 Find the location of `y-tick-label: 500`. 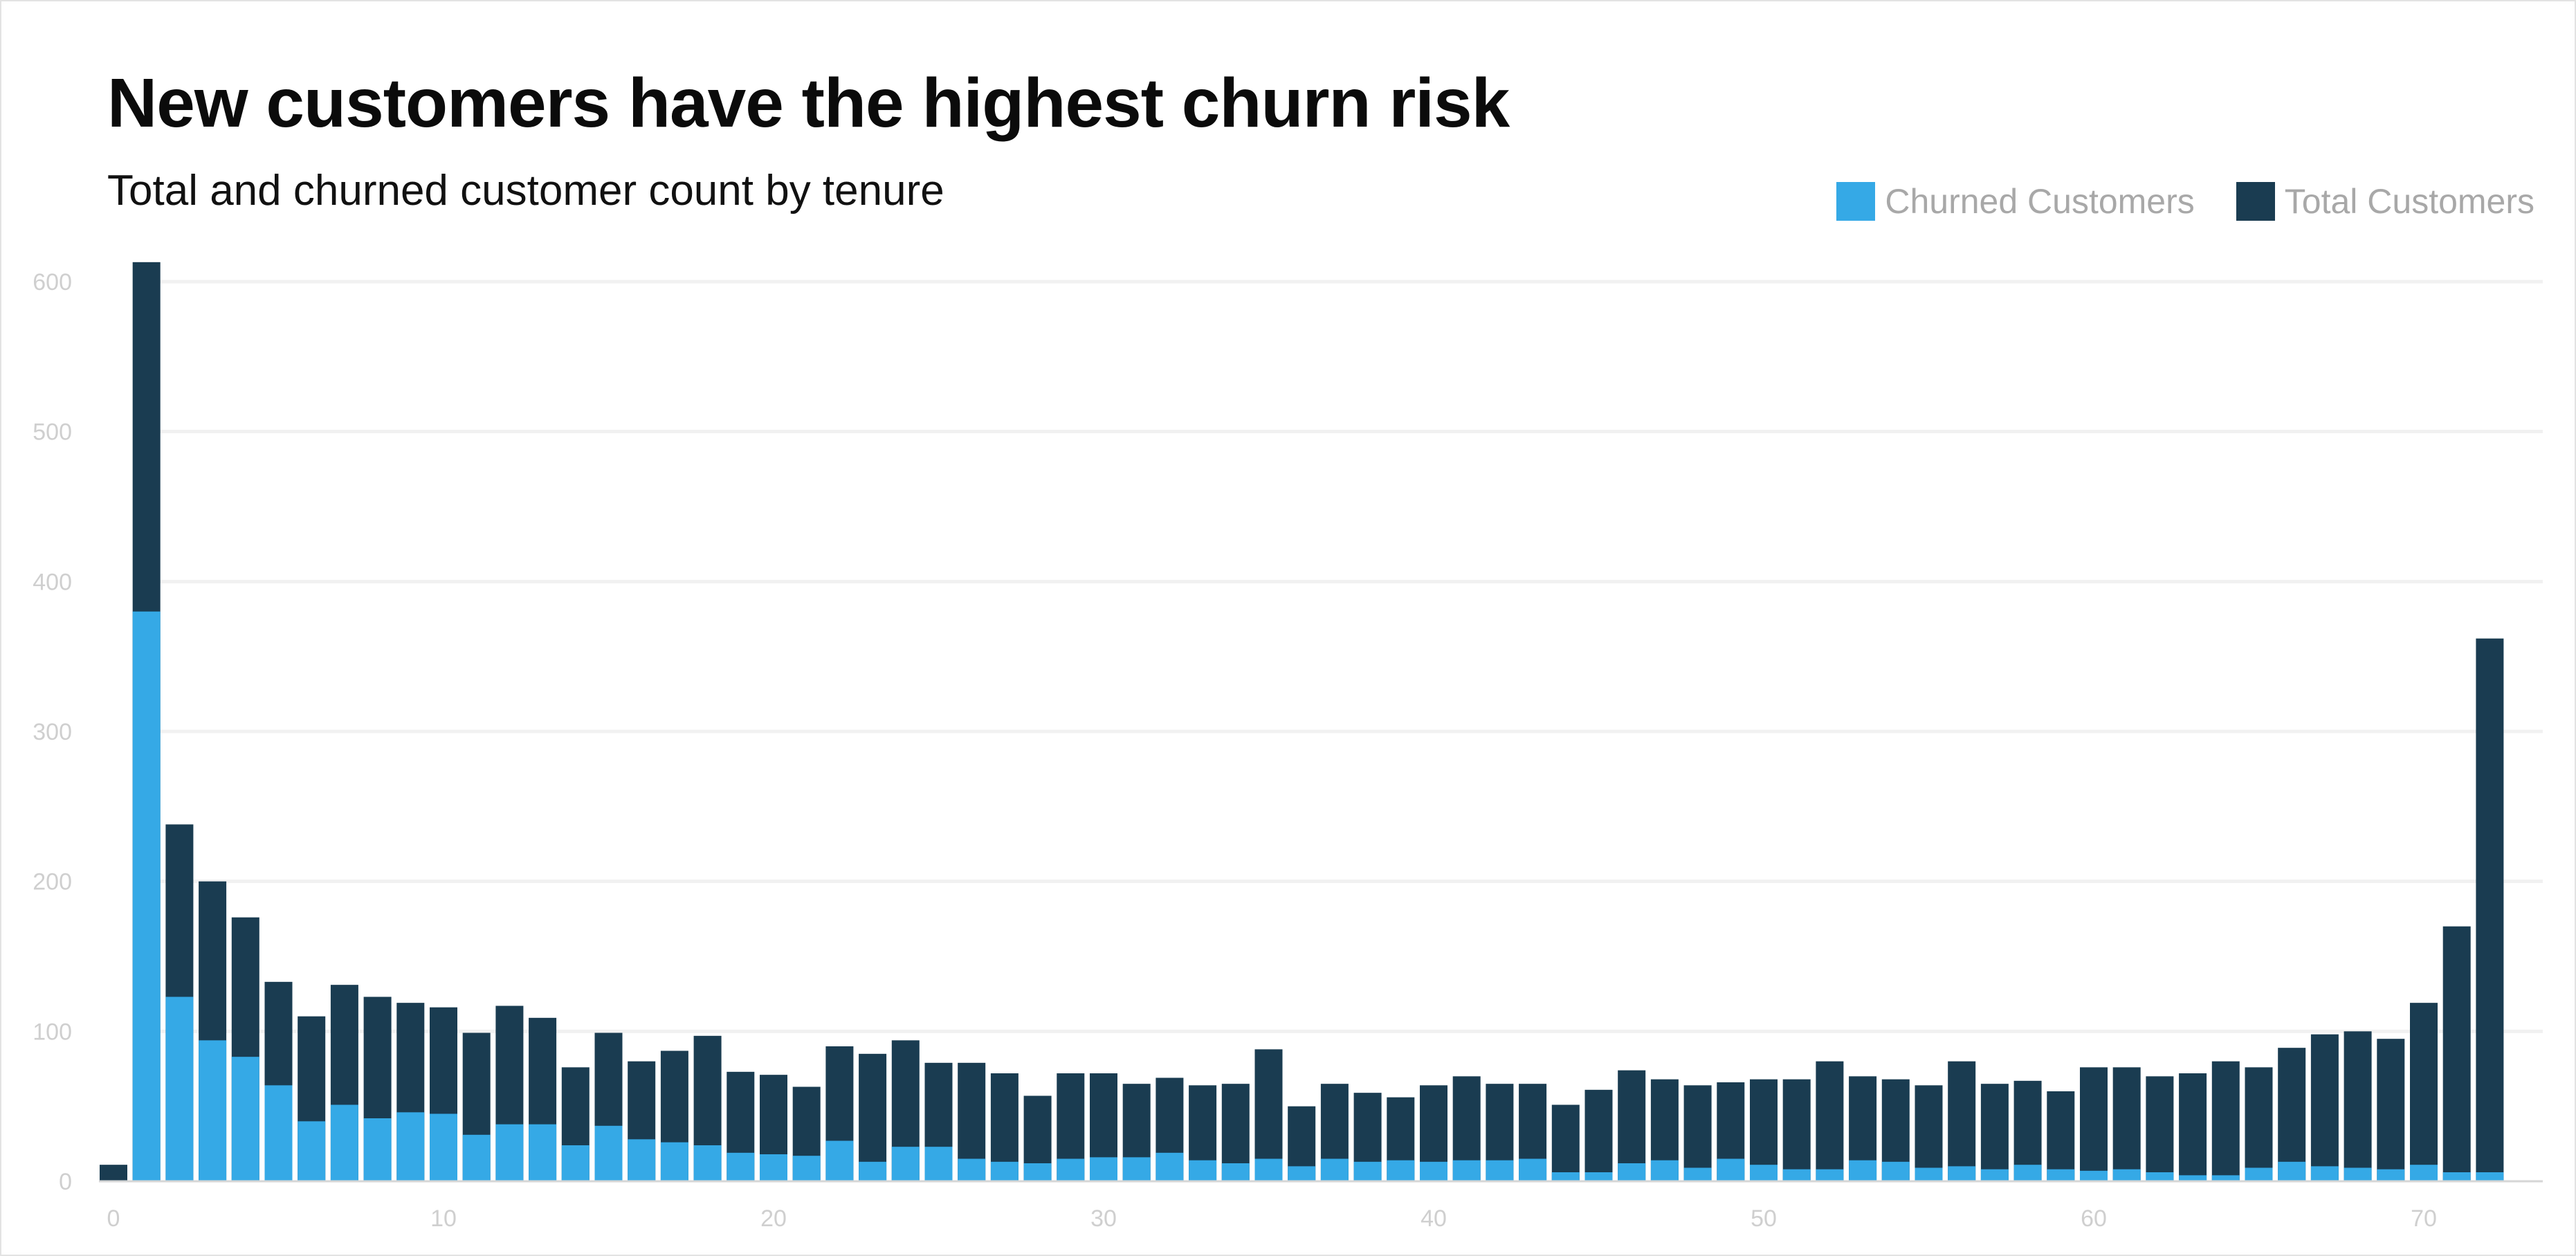

y-tick-label: 500 is located at coordinates (52, 432).